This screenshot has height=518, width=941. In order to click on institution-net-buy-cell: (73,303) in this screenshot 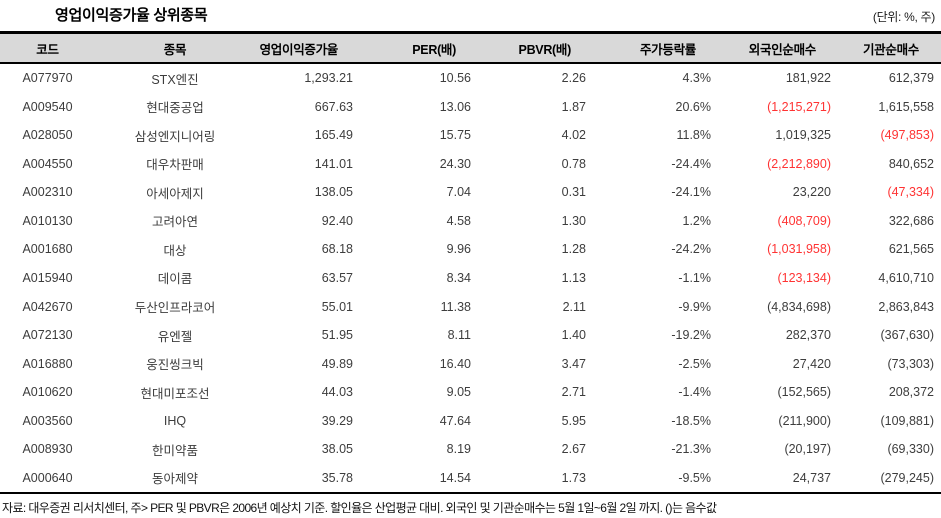, I will do `click(910, 363)`.